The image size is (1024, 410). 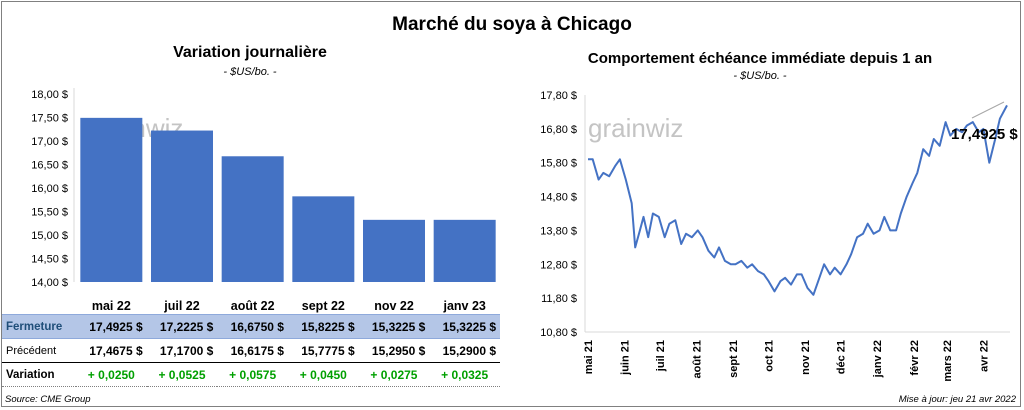 I want to click on table-cell: 15,7775 $, so click(x=323, y=350).